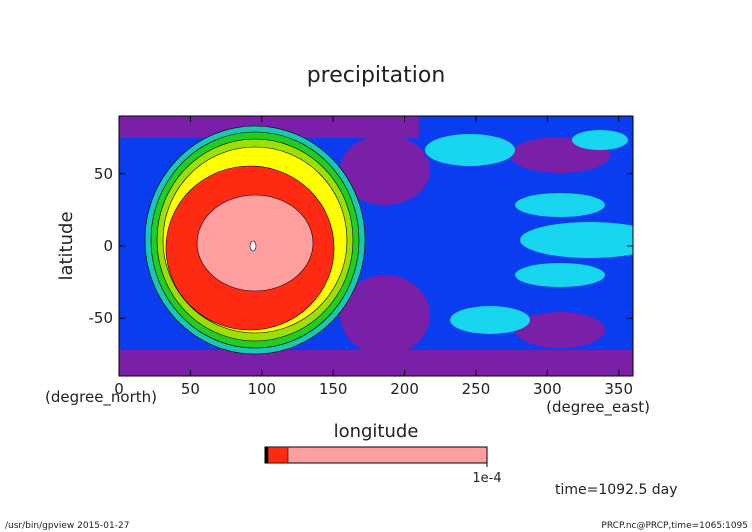  What do you see at coordinates (67, 526) in the screenshot?
I see `footer-left: /usr/bin/gpview 2015-01-27` at bounding box center [67, 526].